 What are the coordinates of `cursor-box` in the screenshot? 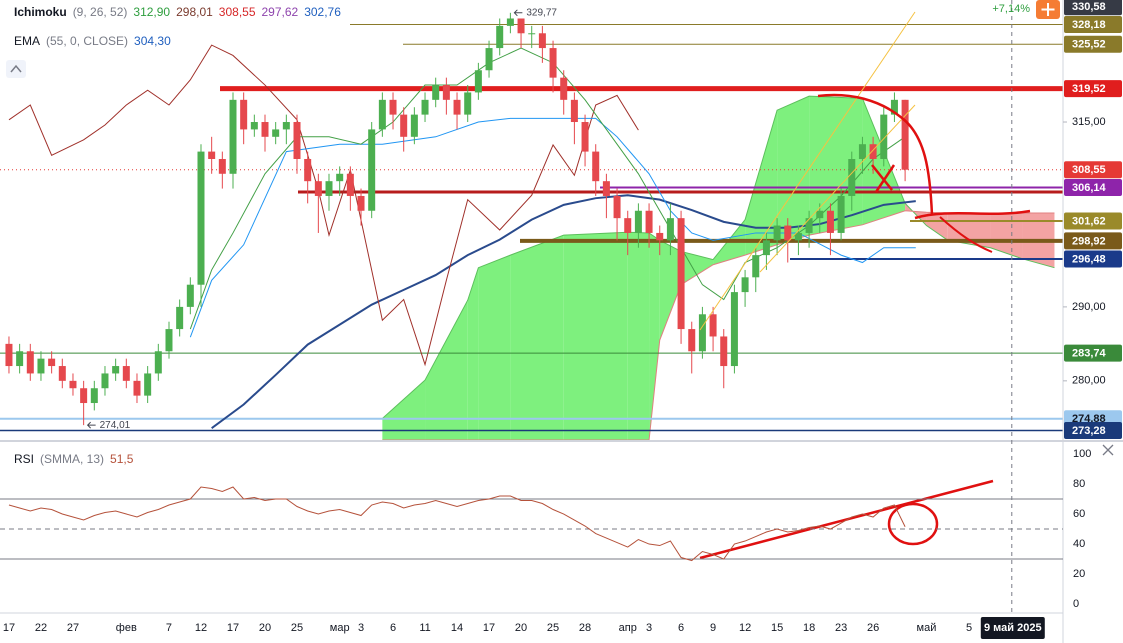 It's located at (1012, 628).